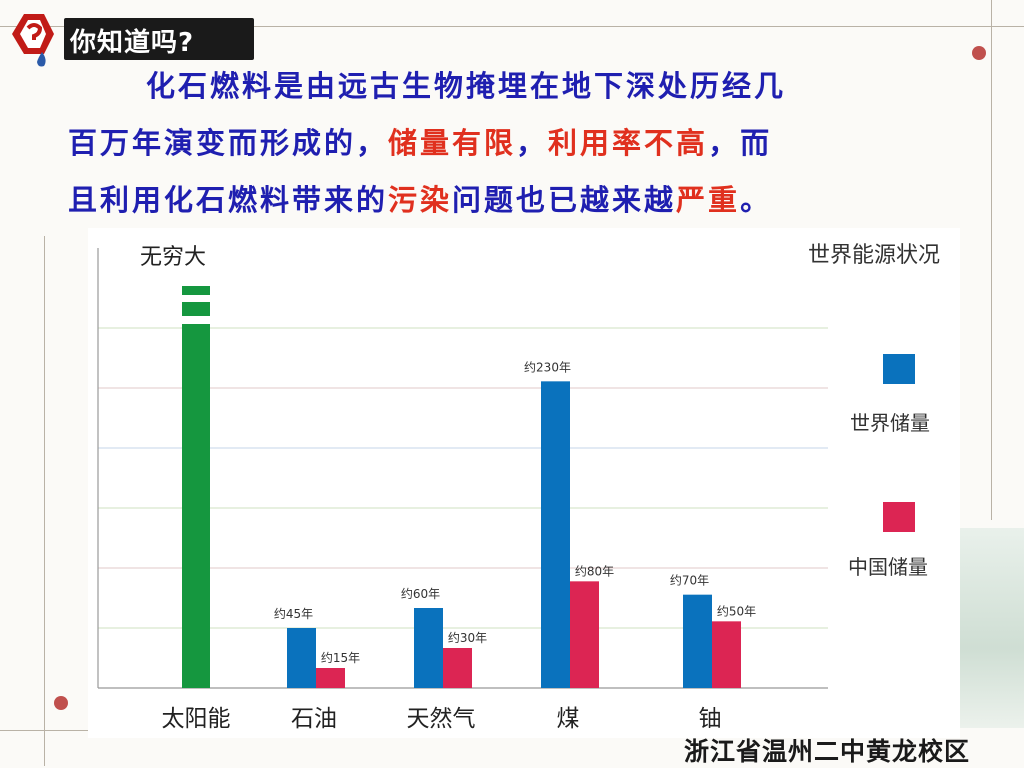 This screenshot has height=768, width=1024. What do you see at coordinates (740, 143) in the screenshot?
I see `intro-text: ，而` at bounding box center [740, 143].